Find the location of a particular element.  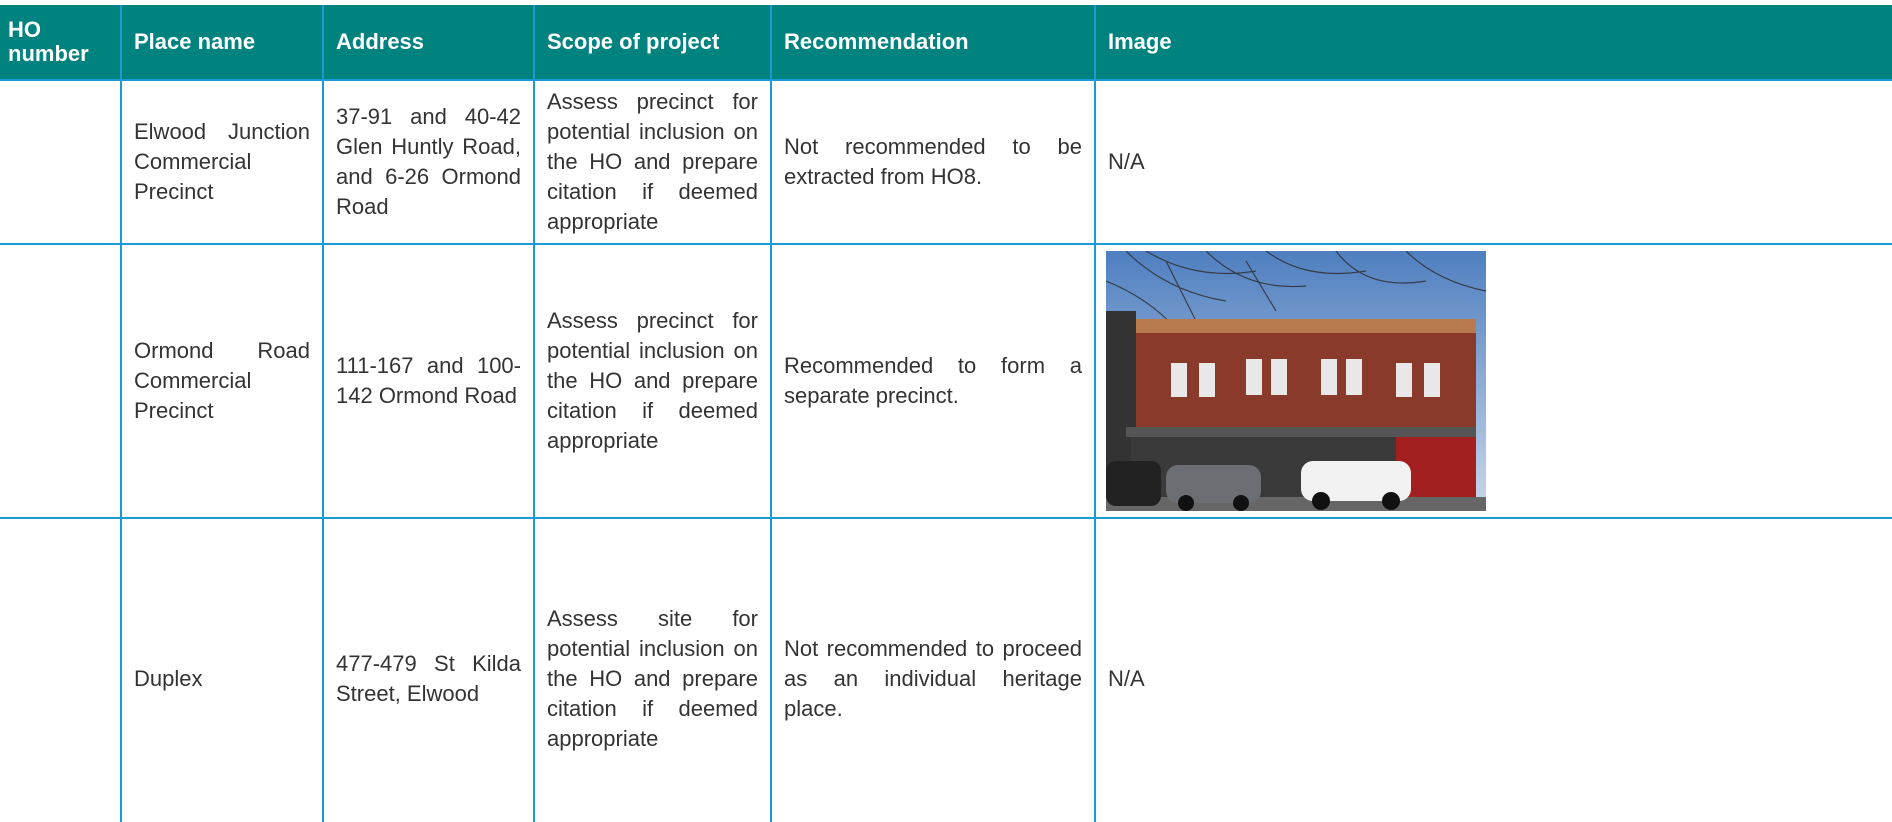

column-header: Address is located at coordinates (428, 42).